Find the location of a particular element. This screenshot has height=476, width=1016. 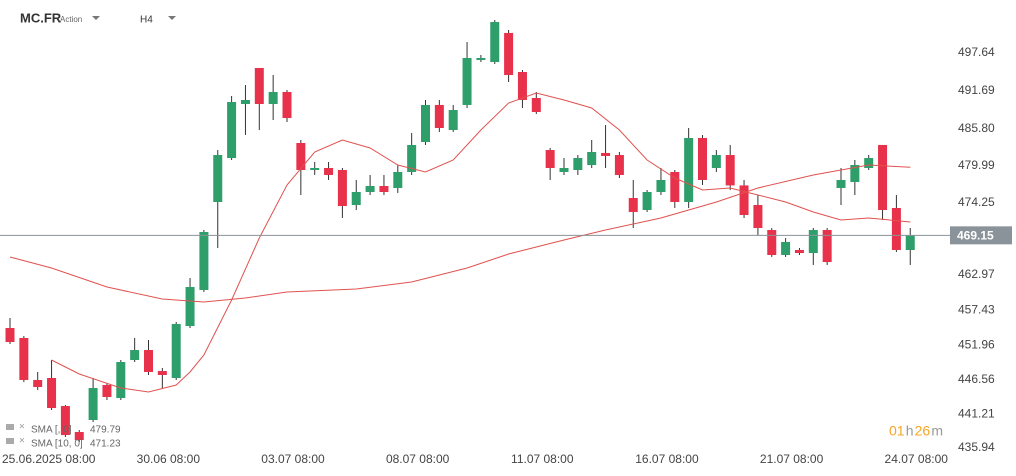

y-tick-label: 485.80 is located at coordinates (976, 128).